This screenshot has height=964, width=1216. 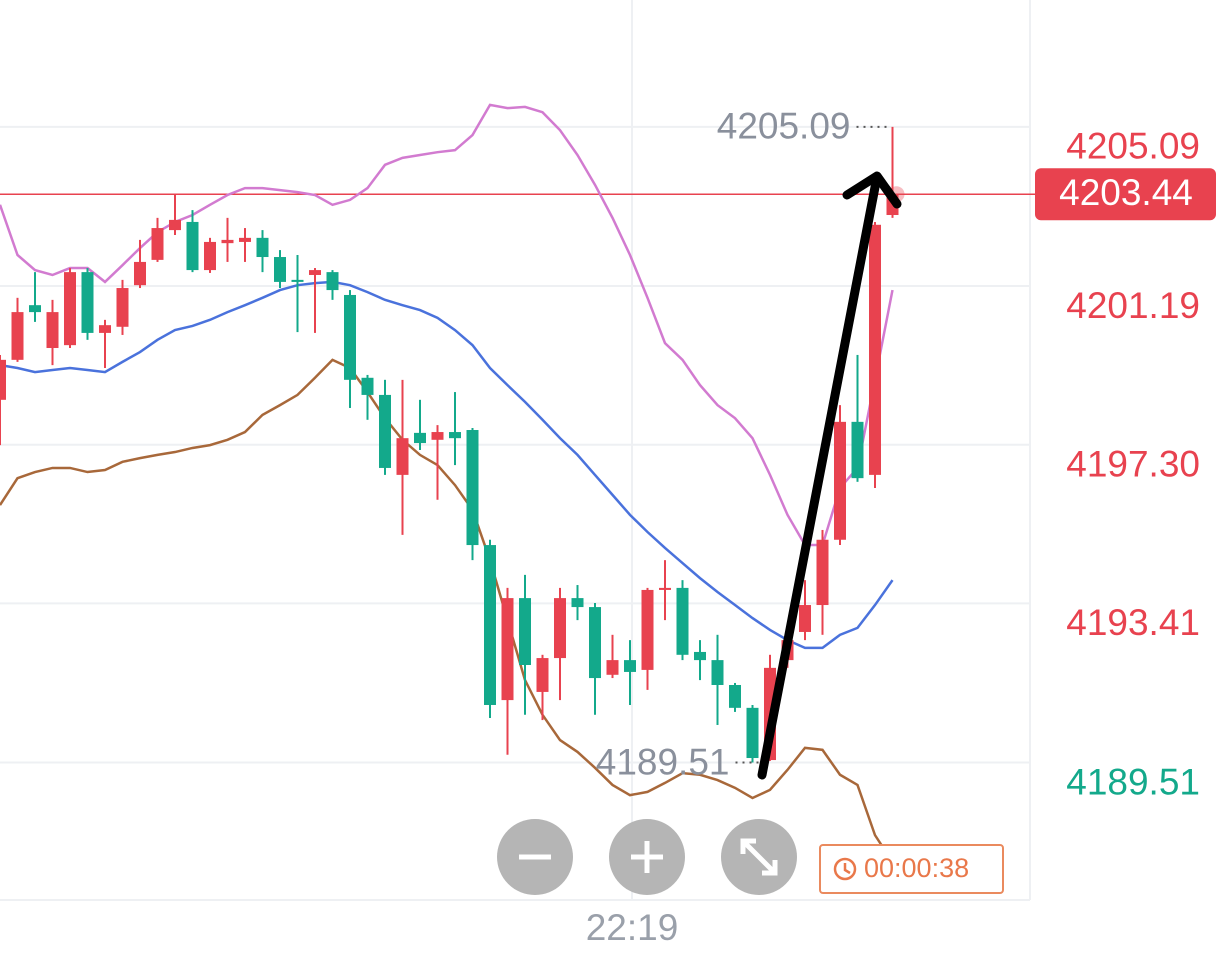 I want to click on y-tick-label: 4193.41, so click(x=1133, y=622).